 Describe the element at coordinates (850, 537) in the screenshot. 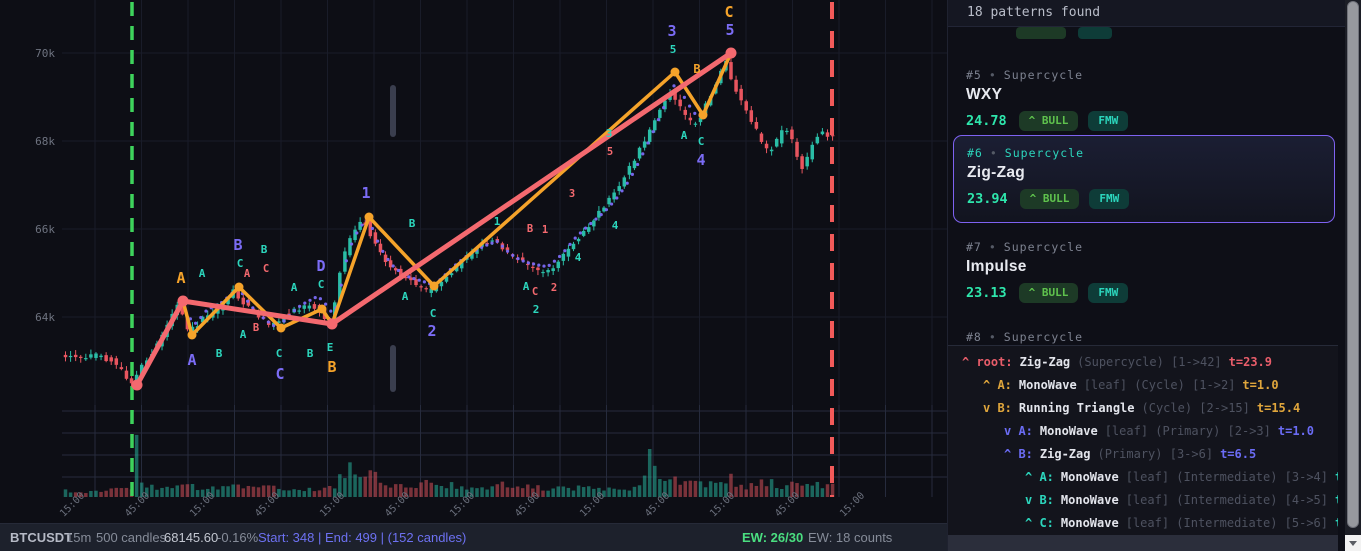

I see `ew-counts-label: EW: 18 counts` at that location.